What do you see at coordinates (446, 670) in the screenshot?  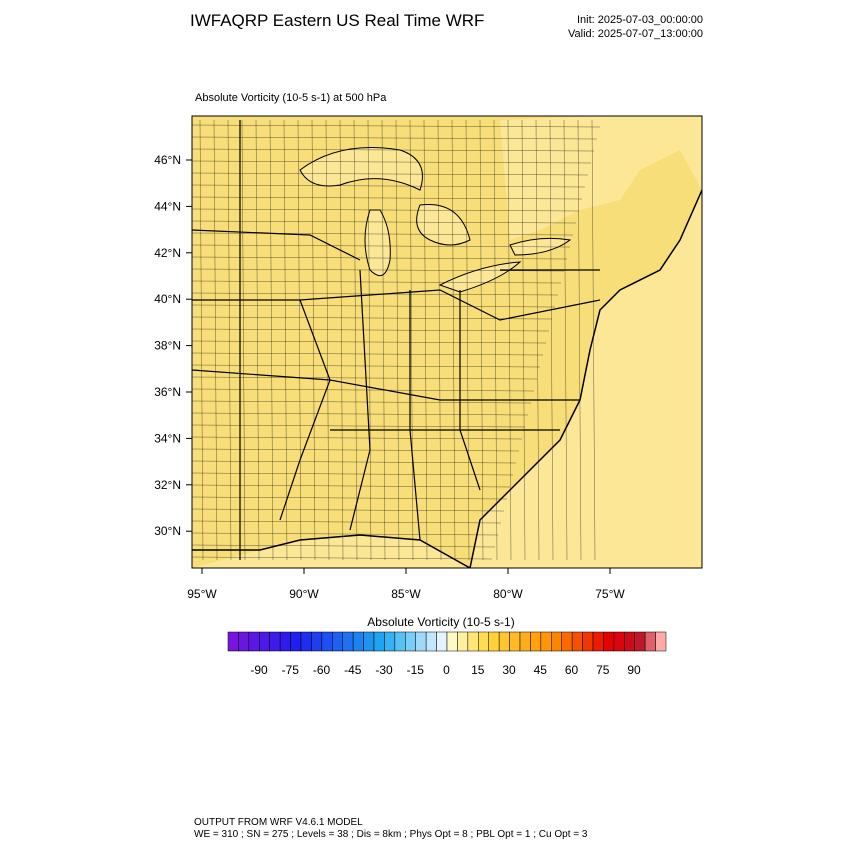 I see `colorbar-label: 0` at bounding box center [446, 670].